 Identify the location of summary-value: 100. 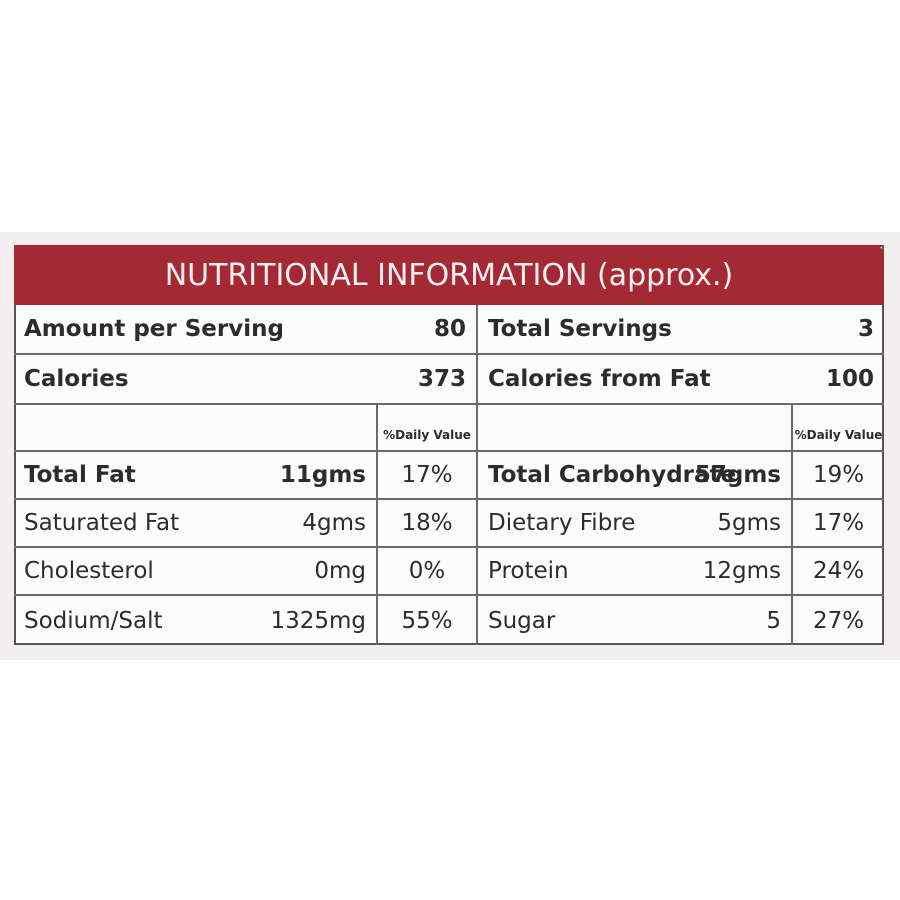
(681, 380).